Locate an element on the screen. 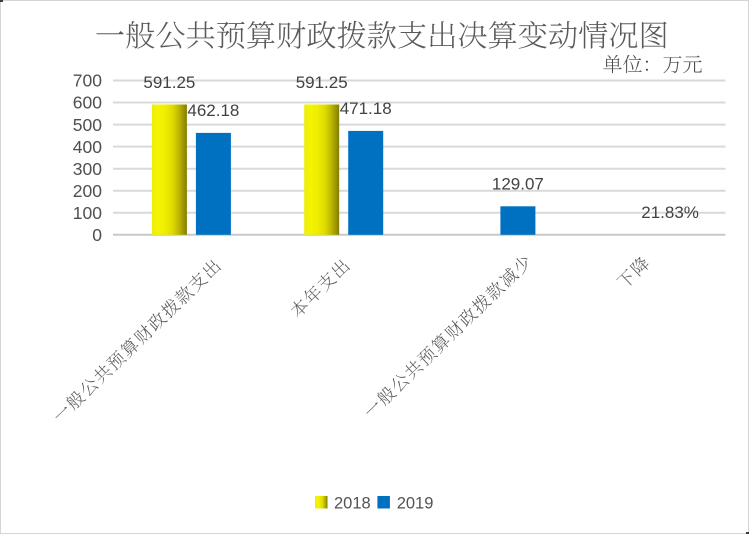 The width and height of the screenshot is (749, 534). svg-text: 129.07 is located at coordinates (518, 184).